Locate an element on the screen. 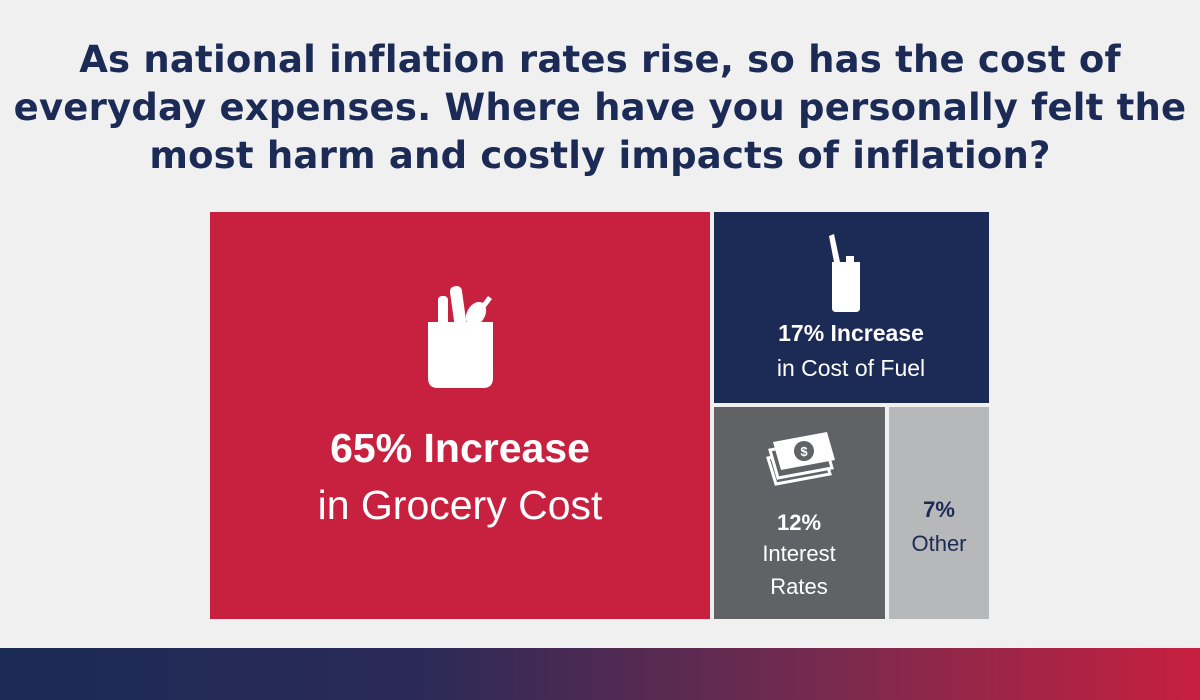 This screenshot has width=1200, height=700. bottom-gradient-bar is located at coordinates (600, 674).